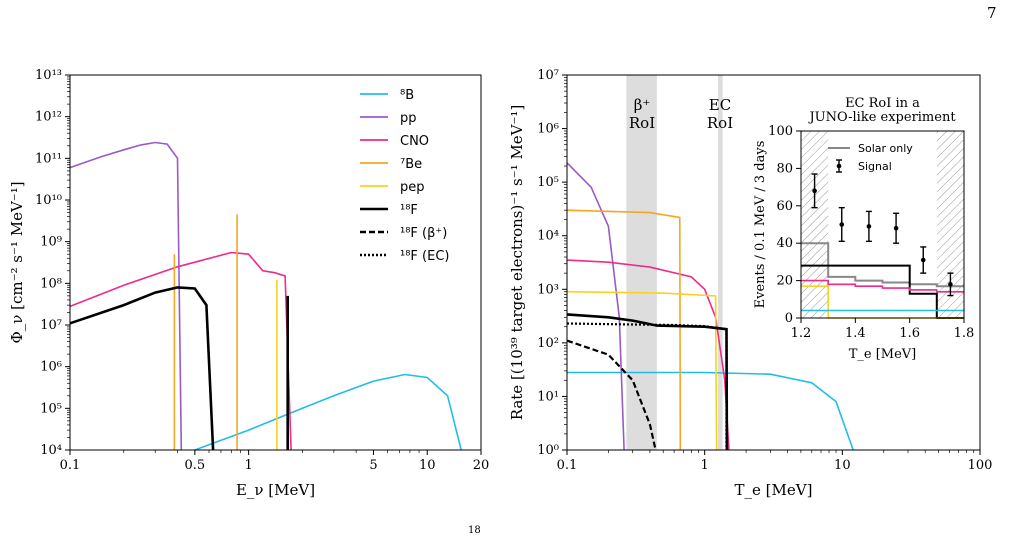  Describe the element at coordinates (414, 141) in the screenshot. I see `legend-label: CNO` at that location.